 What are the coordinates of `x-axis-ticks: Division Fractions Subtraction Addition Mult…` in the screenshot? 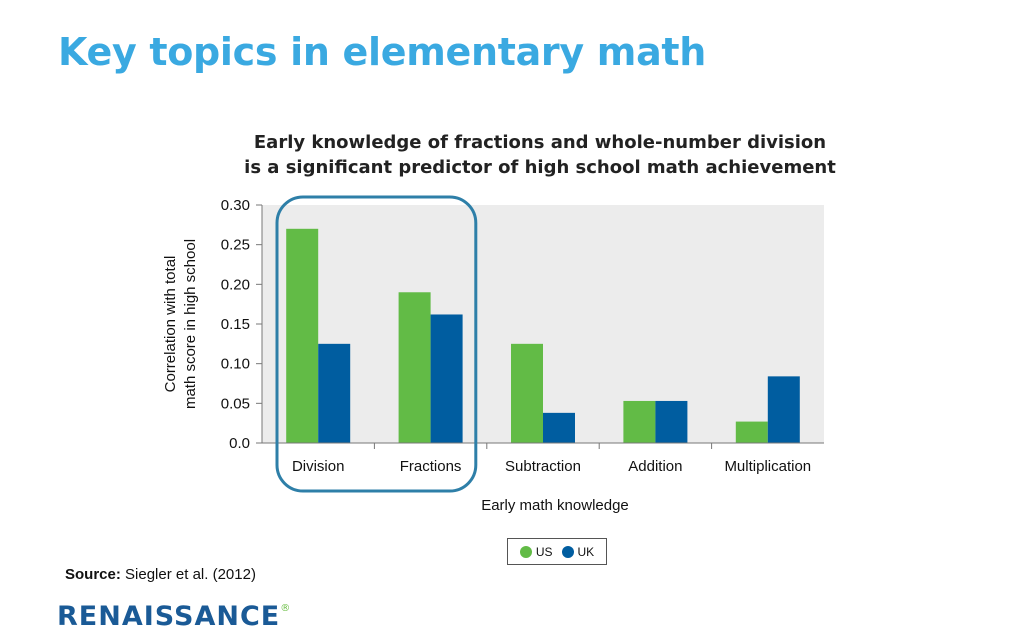 It's located at (551, 459).